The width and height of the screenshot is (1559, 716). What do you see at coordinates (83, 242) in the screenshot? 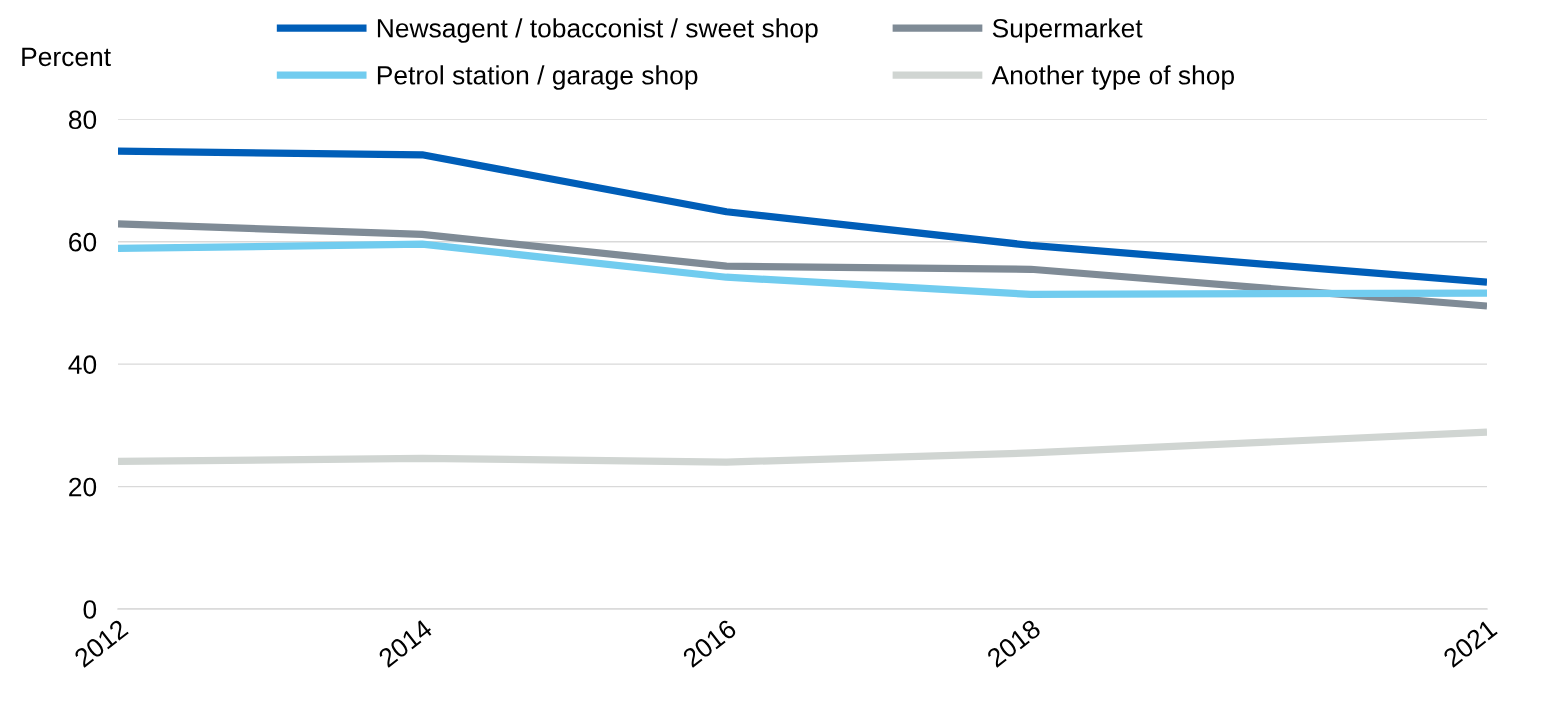
I see `y-tick-label: 60` at bounding box center [83, 242].